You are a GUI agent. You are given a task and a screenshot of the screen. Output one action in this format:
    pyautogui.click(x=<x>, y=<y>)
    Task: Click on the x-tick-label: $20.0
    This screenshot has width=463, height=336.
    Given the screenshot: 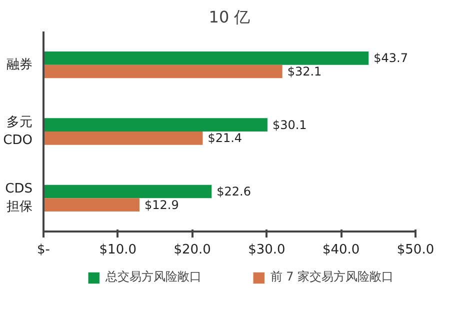 What is the action you would take?
    pyautogui.click(x=192, y=250)
    